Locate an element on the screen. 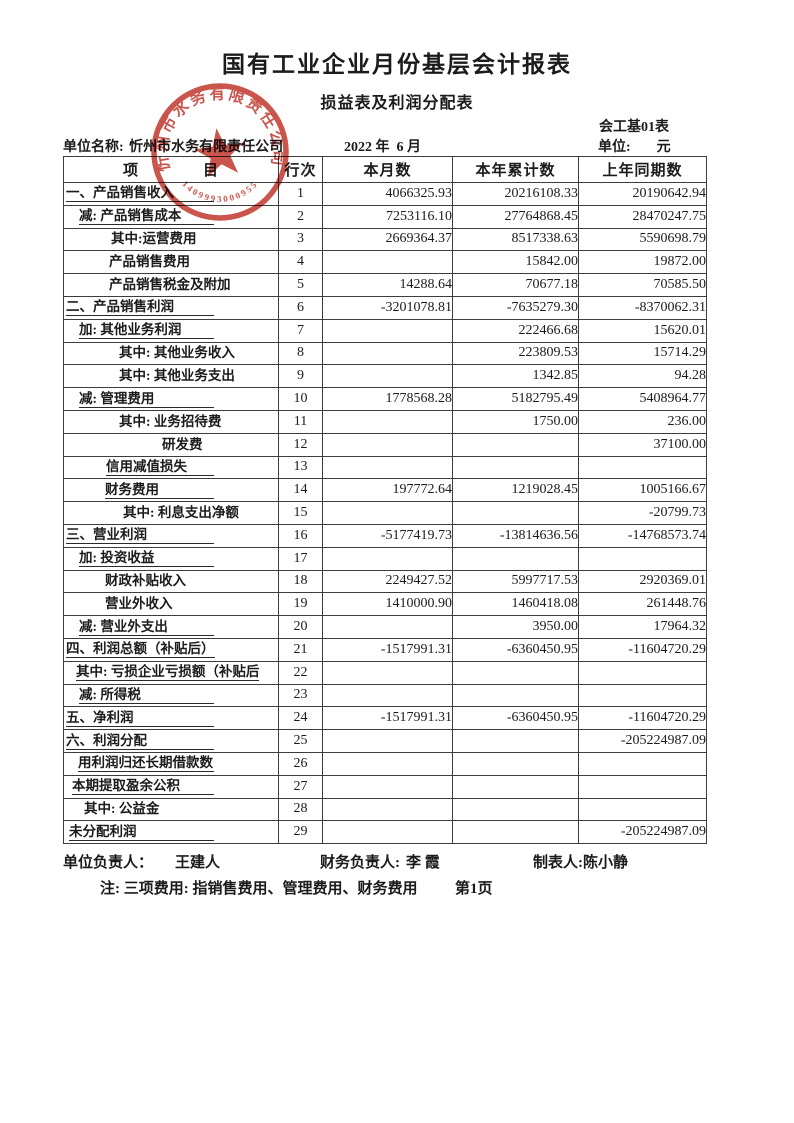  row-prev-year-value: -14768573.74 is located at coordinates (642, 535).